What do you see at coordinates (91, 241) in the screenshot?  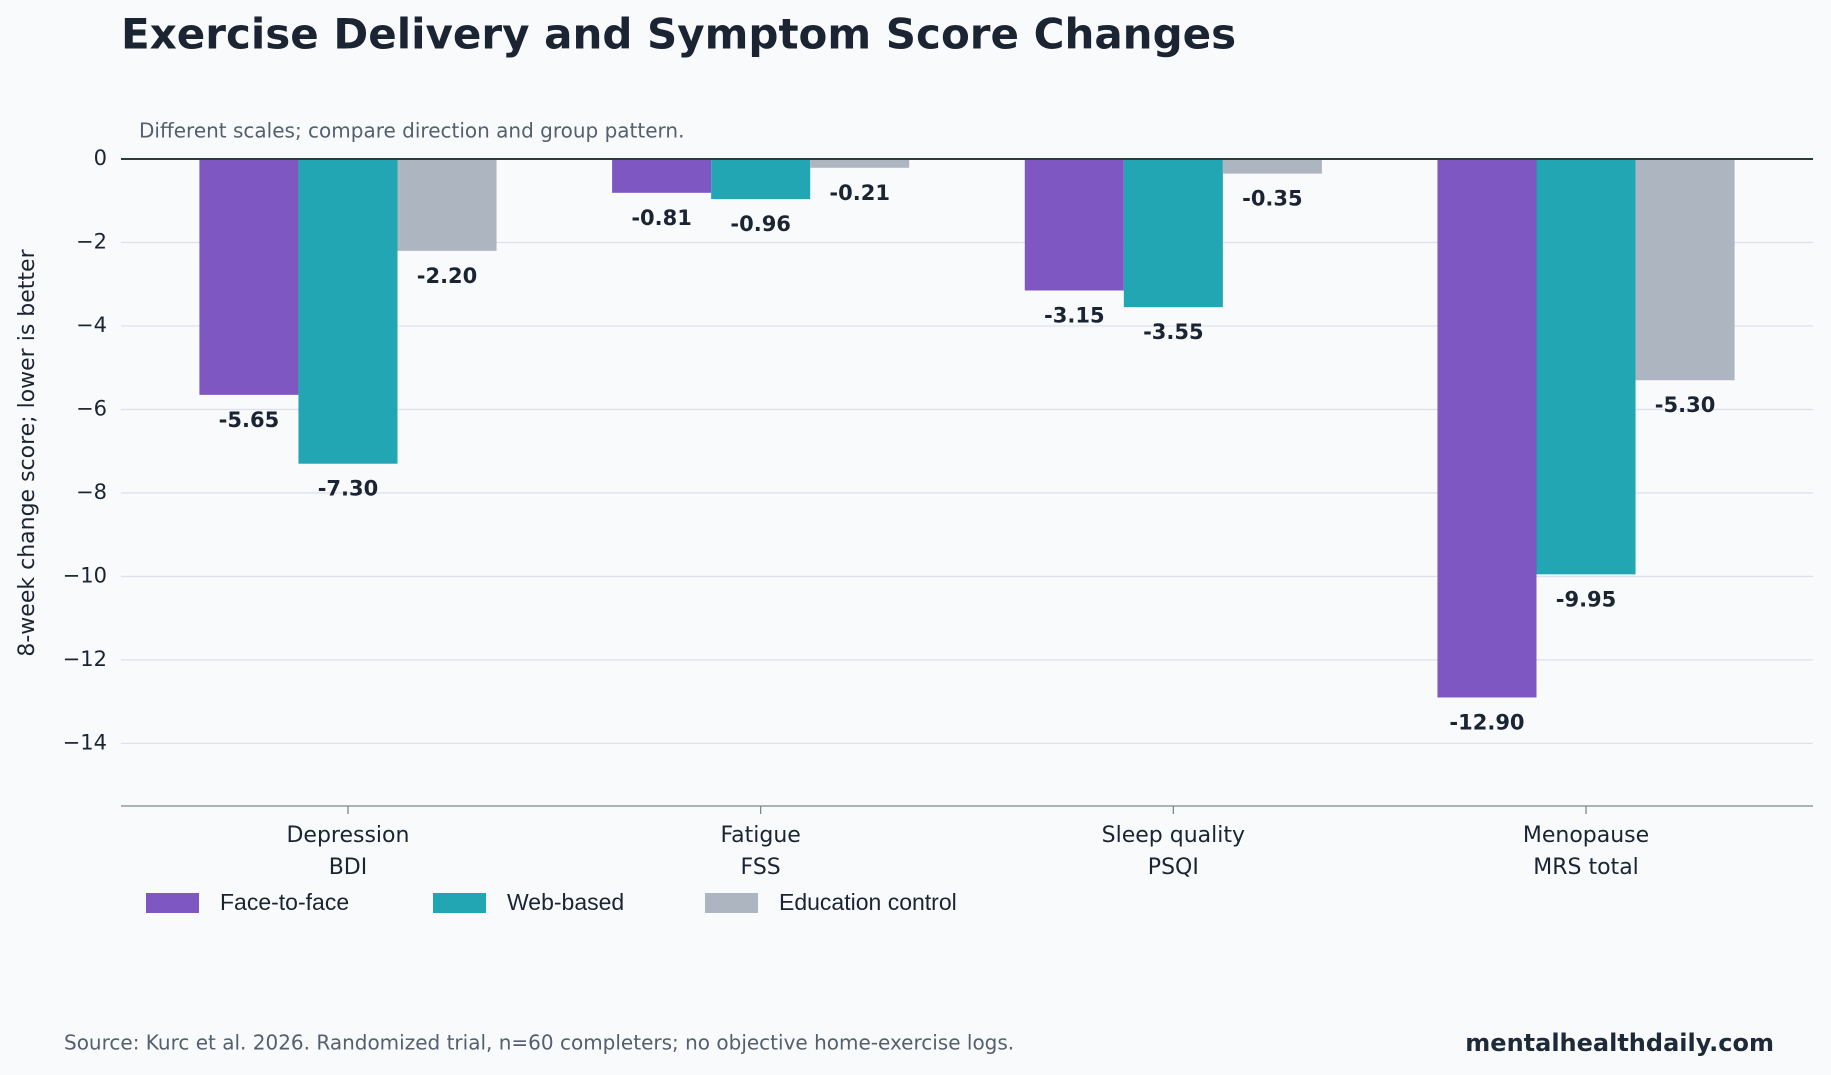 I see `y-tick-label: −2` at bounding box center [91, 241].